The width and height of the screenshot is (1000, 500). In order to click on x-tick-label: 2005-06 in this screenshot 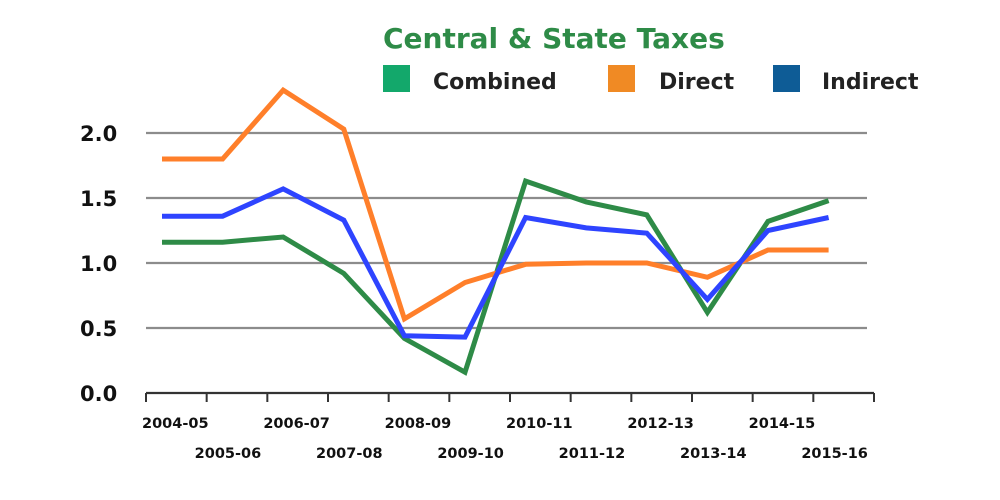, I will do `click(228, 454)`.